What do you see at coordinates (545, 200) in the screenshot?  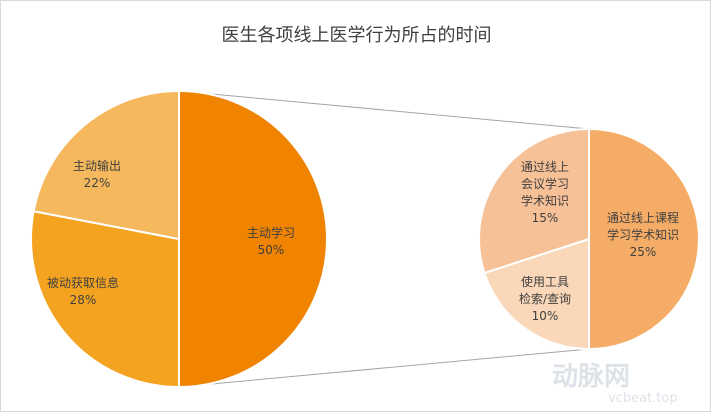 I see `sub-slice-label-2-2: 学术知识` at bounding box center [545, 200].